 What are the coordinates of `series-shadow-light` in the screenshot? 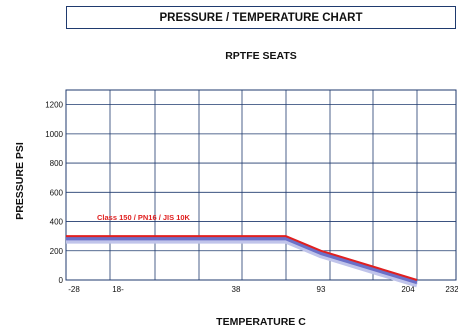 It's located at (242, 263).